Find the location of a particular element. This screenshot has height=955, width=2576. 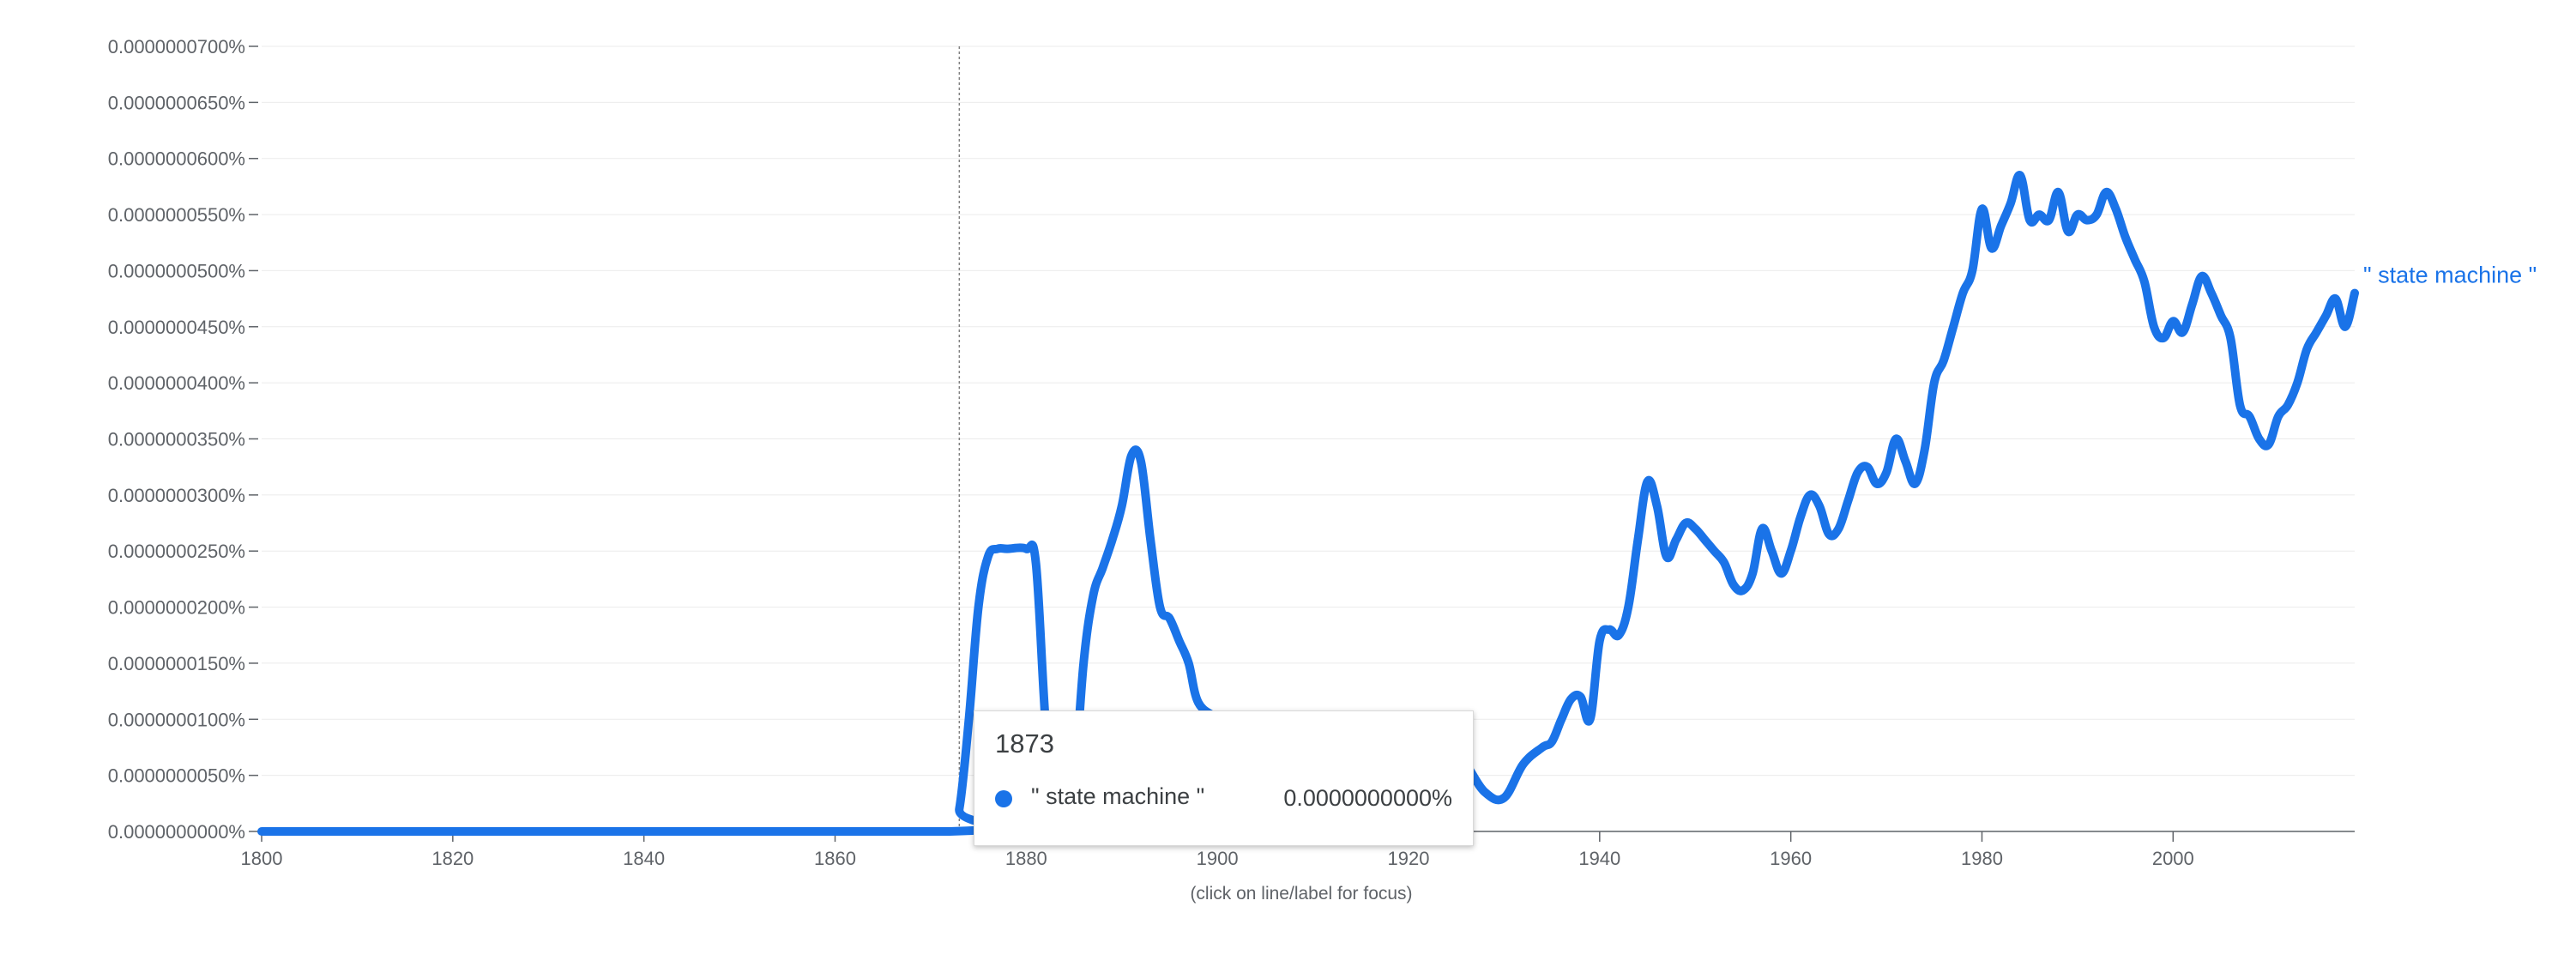

tooltip-value: 0.0000000000% is located at coordinates (1367, 798).